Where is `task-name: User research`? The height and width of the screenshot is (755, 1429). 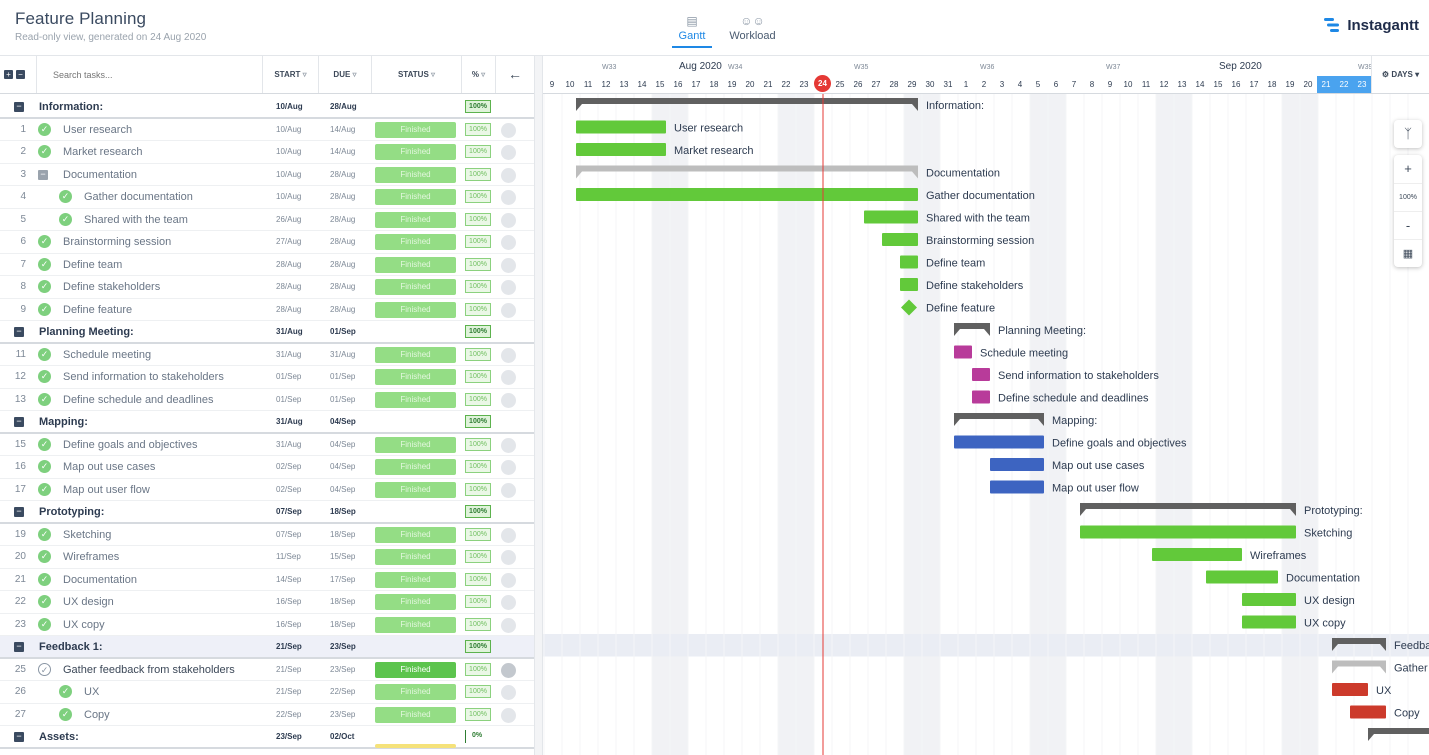
task-name: User research is located at coordinates (98, 129).